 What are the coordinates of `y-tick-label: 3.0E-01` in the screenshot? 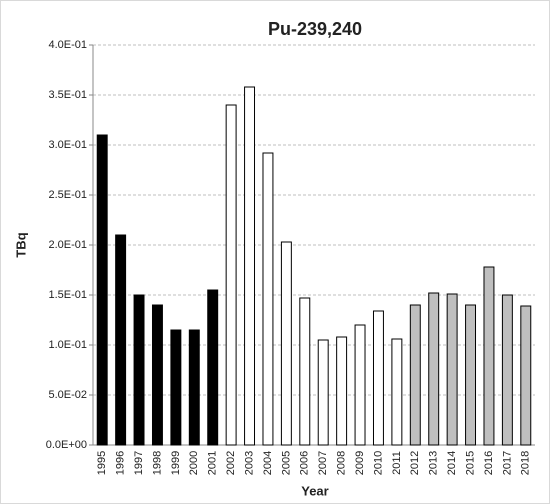 It's located at (67, 145).